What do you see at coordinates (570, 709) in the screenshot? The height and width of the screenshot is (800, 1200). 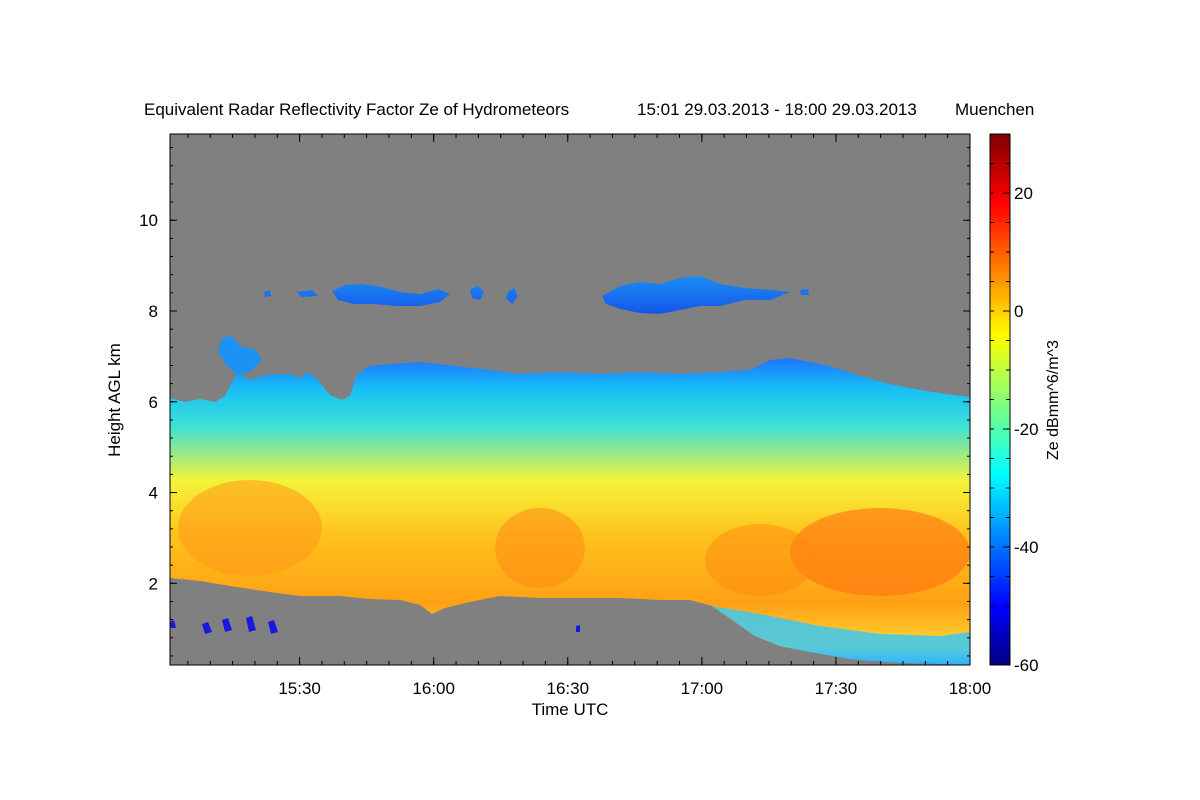 I see `x-axis-label: Time UTC` at bounding box center [570, 709].